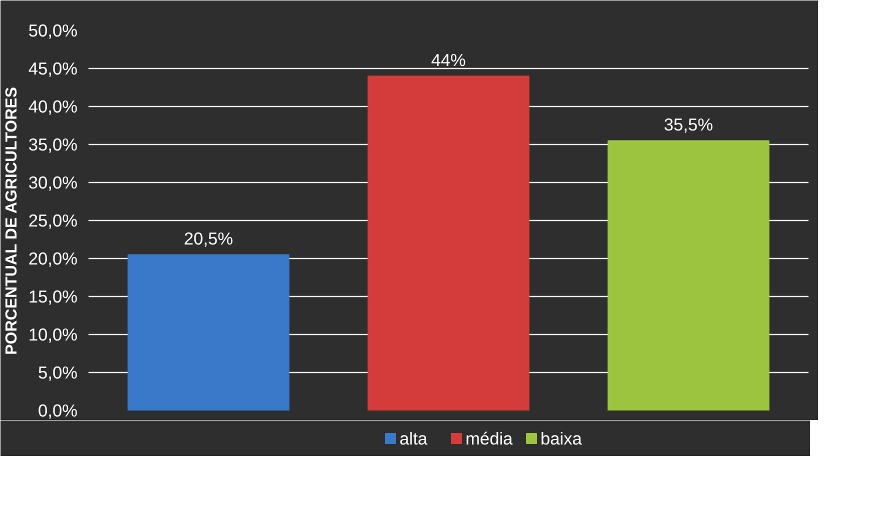  I want to click on legend-label: baixa, so click(561, 438).